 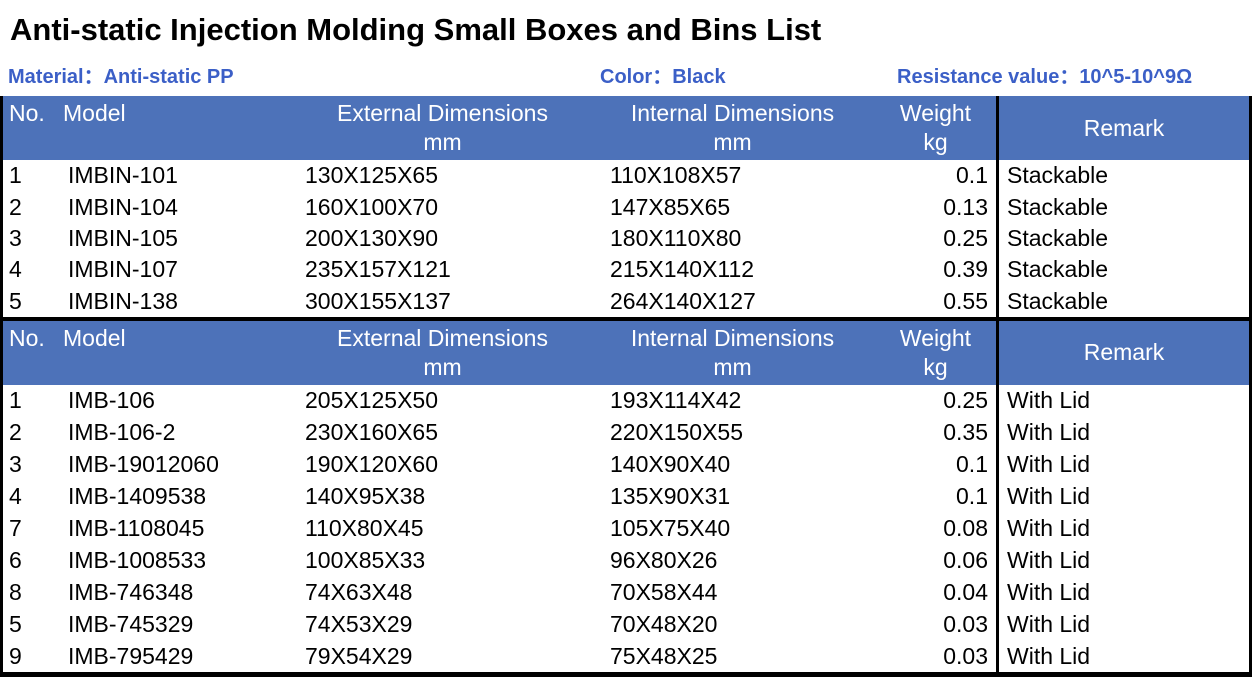 What do you see at coordinates (732, 128) in the screenshot?
I see `header-internal-dimensions: Internal Dimensions mm` at bounding box center [732, 128].